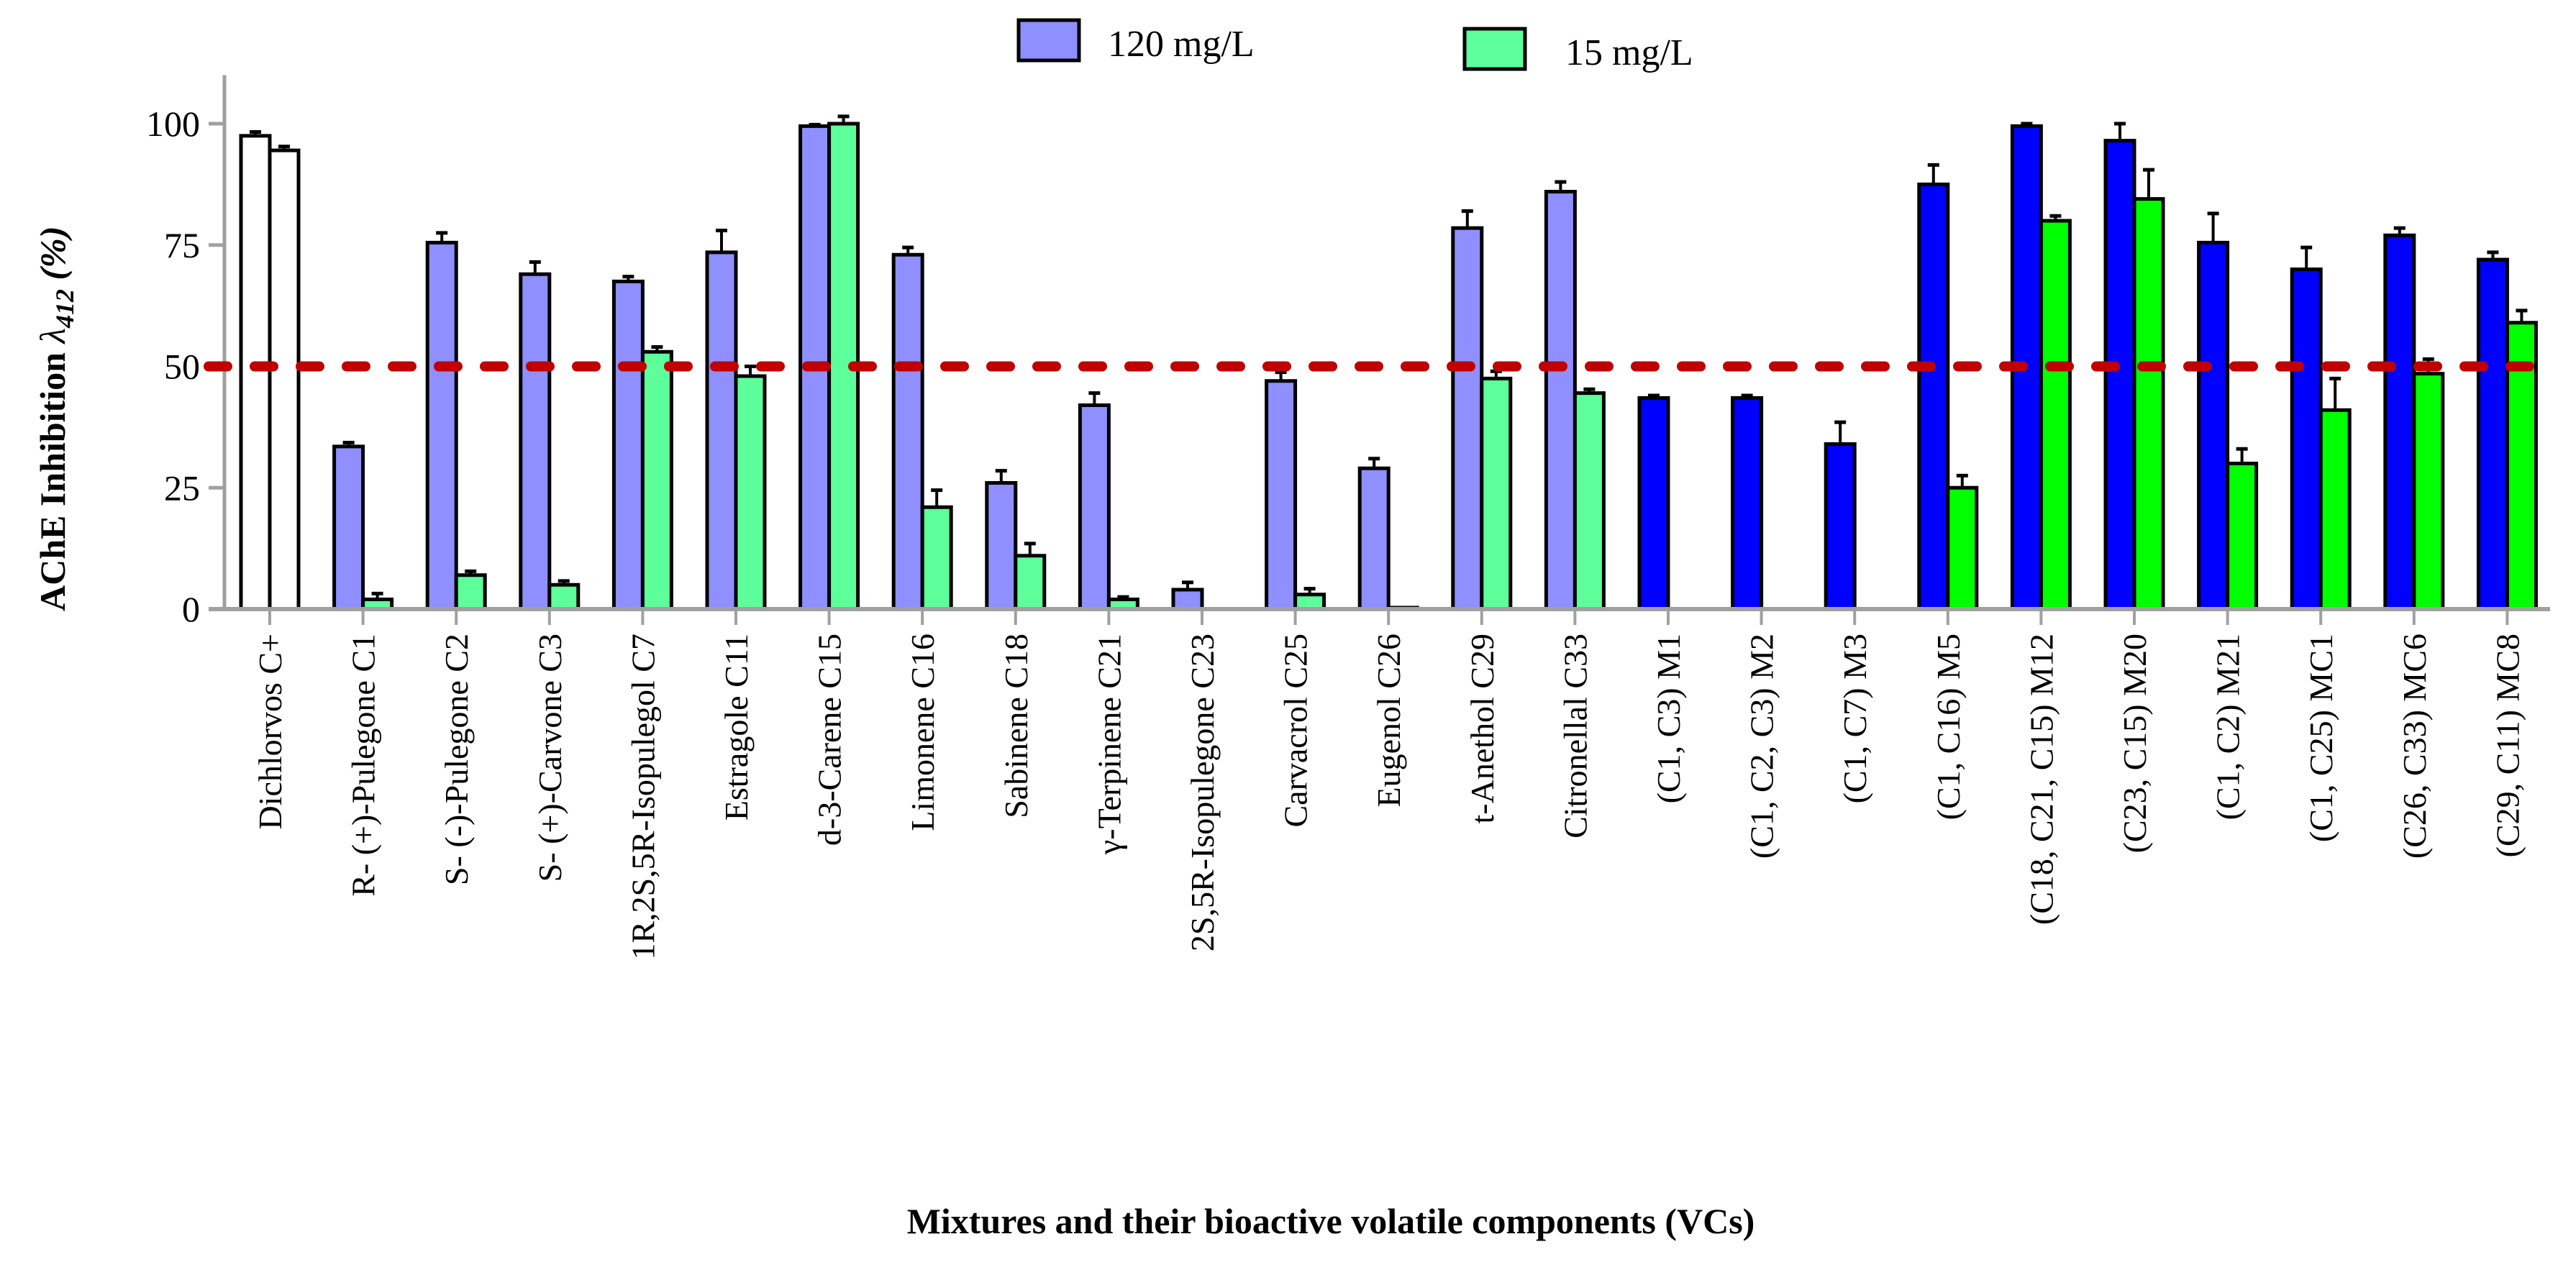 The image size is (2576, 1275). I want to click on x-tick-label: (C26, C33) MC6, so click(2415, 746).